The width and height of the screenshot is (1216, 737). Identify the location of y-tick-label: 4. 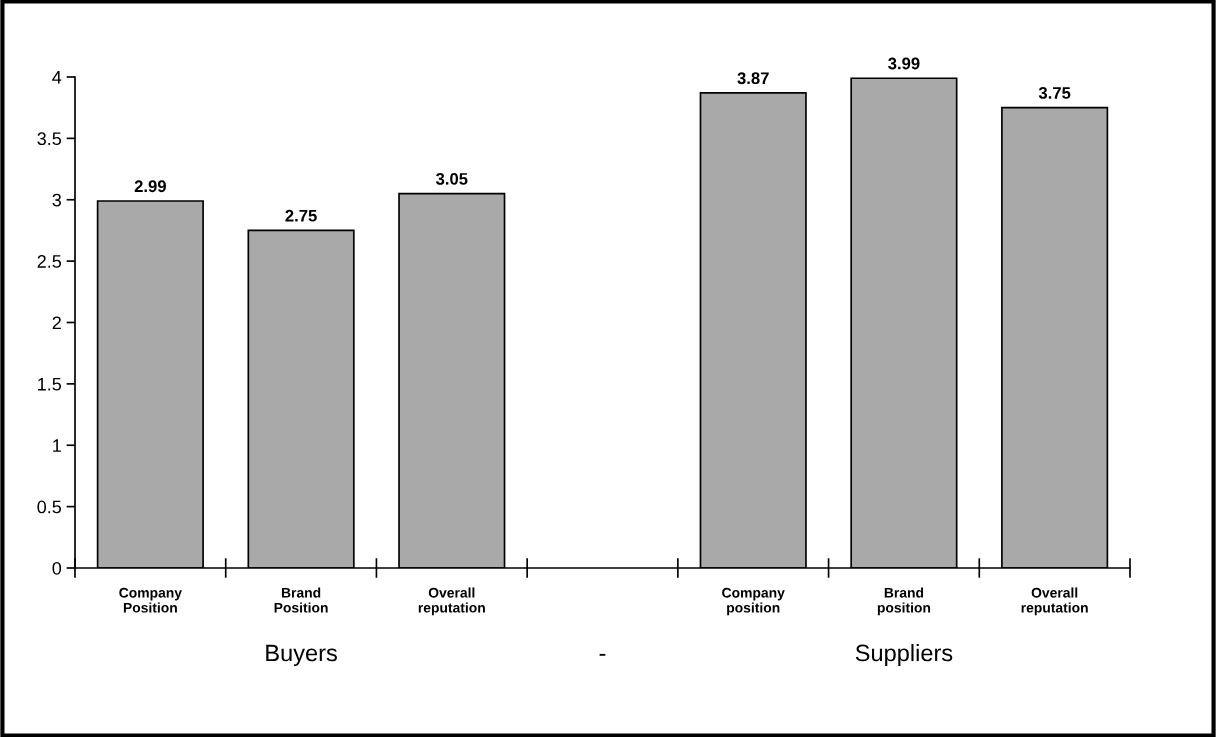
(57, 77).